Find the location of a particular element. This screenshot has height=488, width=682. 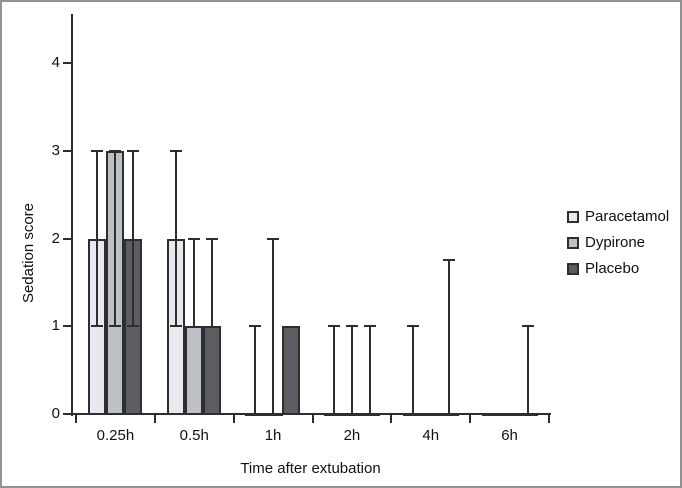

legend-label-paracetamol: Paracetamol is located at coordinates (627, 216).